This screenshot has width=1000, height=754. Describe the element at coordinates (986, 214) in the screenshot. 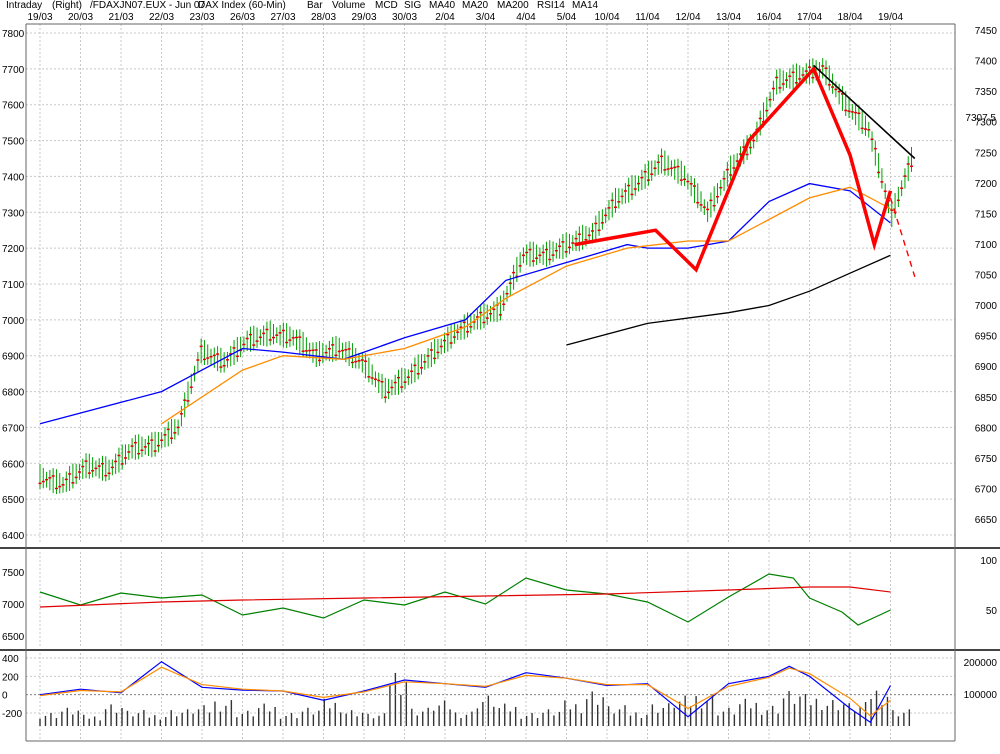

I see `right-price-tick-label: 7150` at that location.